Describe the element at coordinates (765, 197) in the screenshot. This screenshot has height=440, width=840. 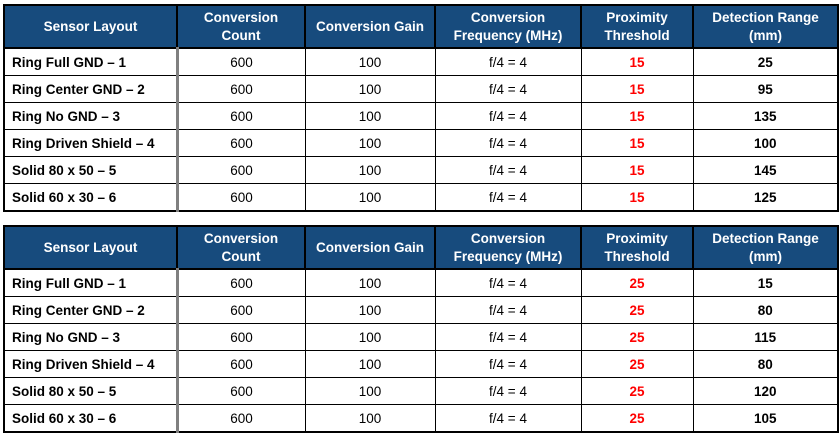
I see `cell-detection-range: 125` at that location.